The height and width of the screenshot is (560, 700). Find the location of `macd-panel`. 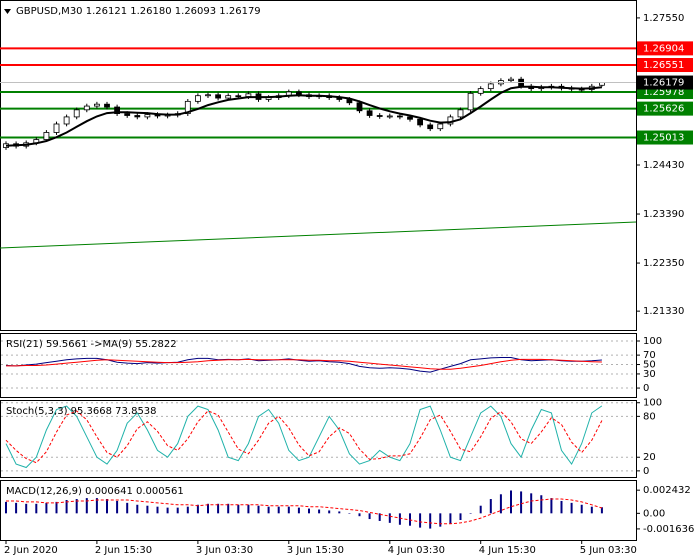

macd-panel is located at coordinates (318, 510).